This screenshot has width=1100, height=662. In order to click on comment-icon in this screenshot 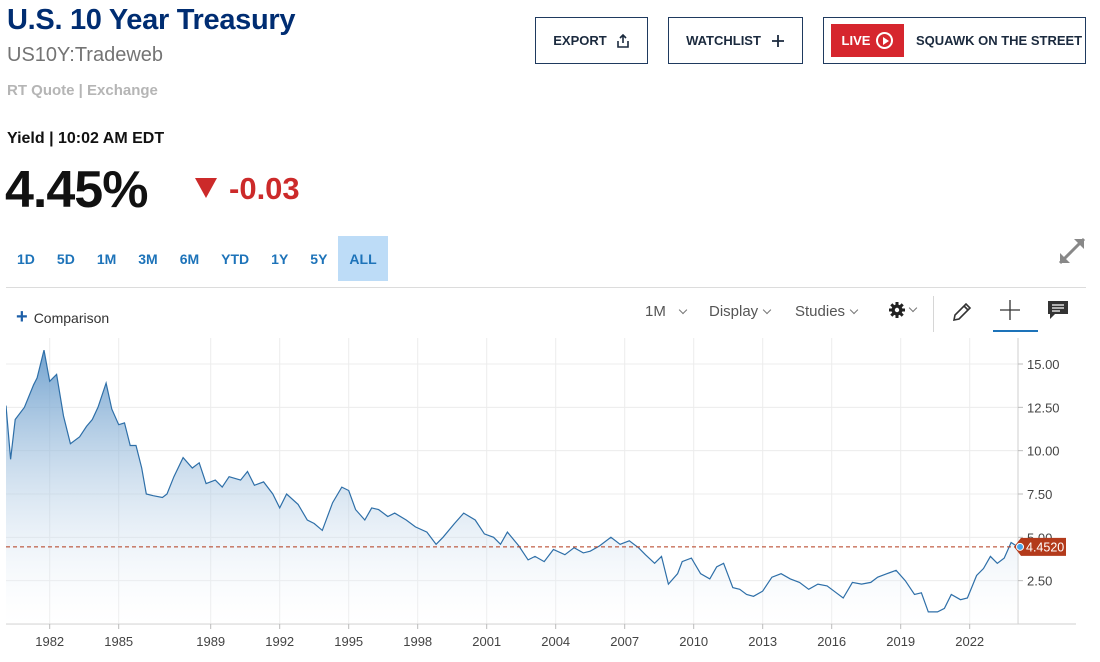, I will do `click(1058, 310)`.